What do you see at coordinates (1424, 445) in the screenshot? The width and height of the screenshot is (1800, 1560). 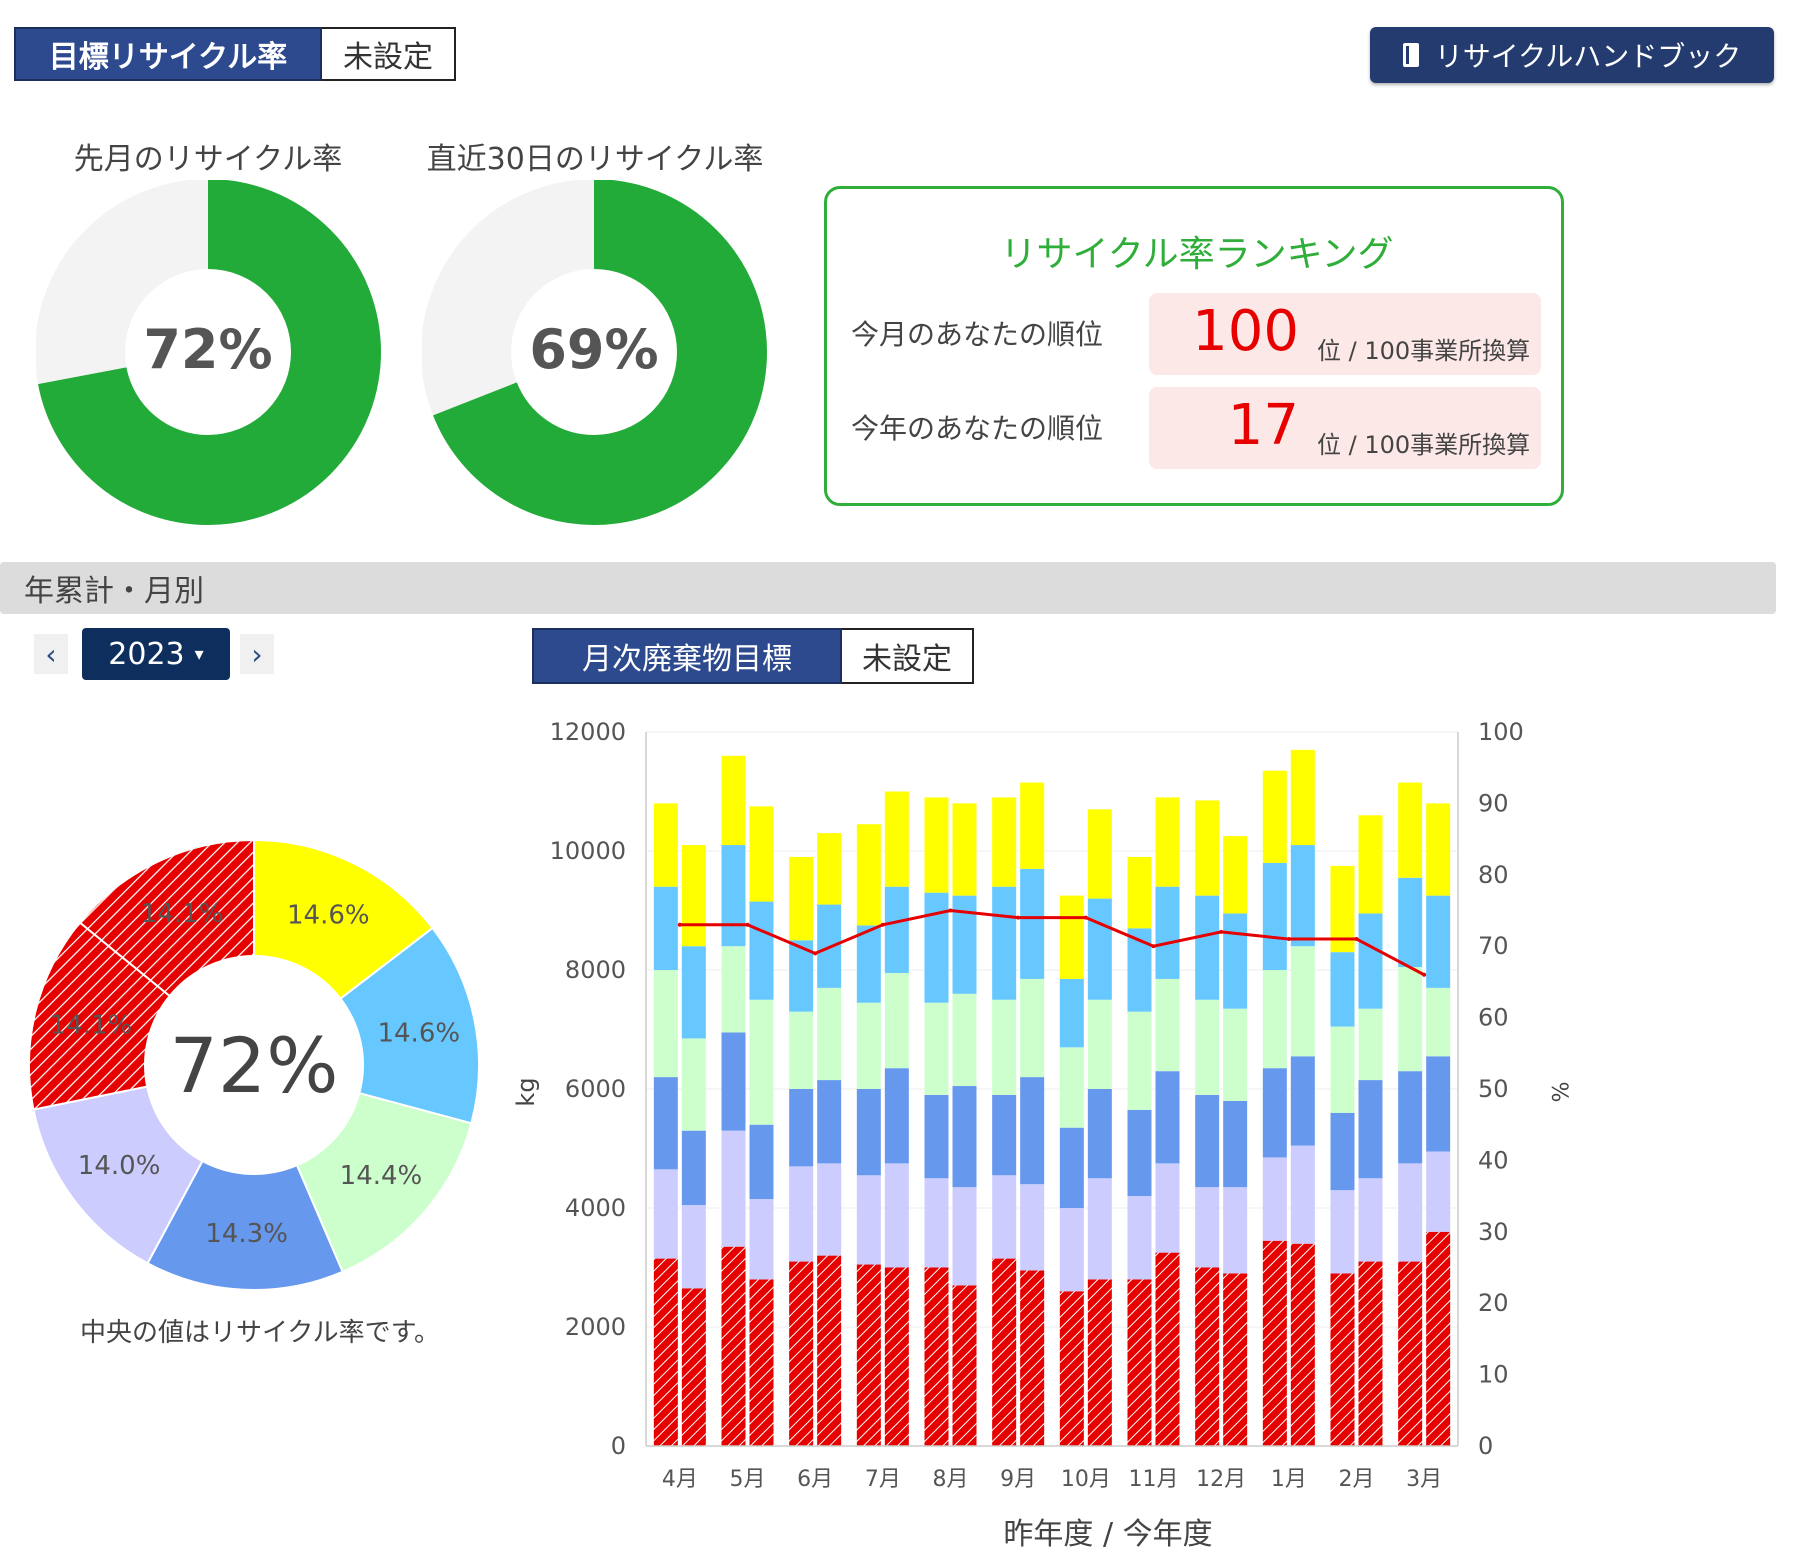 I see `yearly-rank-unit: 位 / 100事業所換算` at bounding box center [1424, 445].